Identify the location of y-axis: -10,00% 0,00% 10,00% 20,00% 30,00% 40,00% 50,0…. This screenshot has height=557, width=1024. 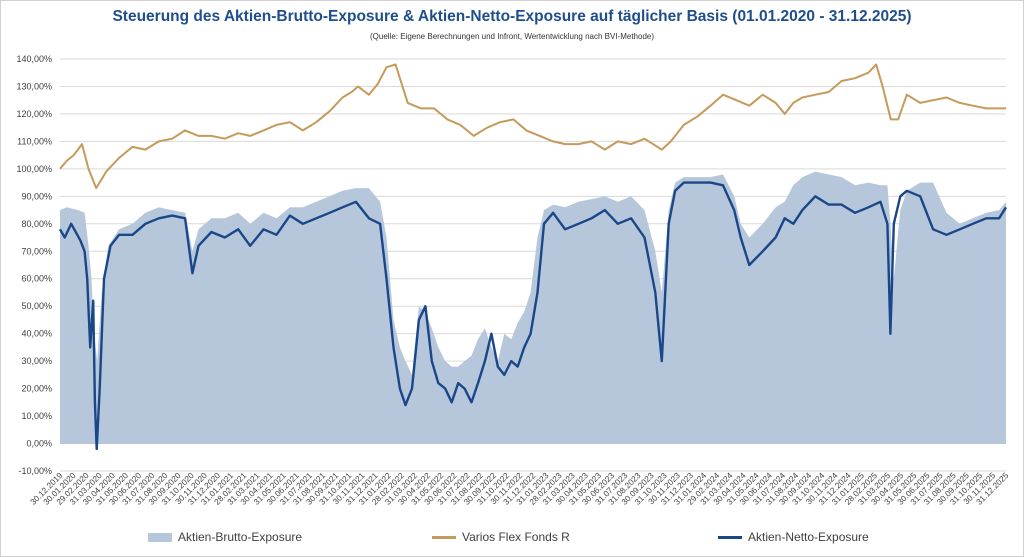
(34, 265).